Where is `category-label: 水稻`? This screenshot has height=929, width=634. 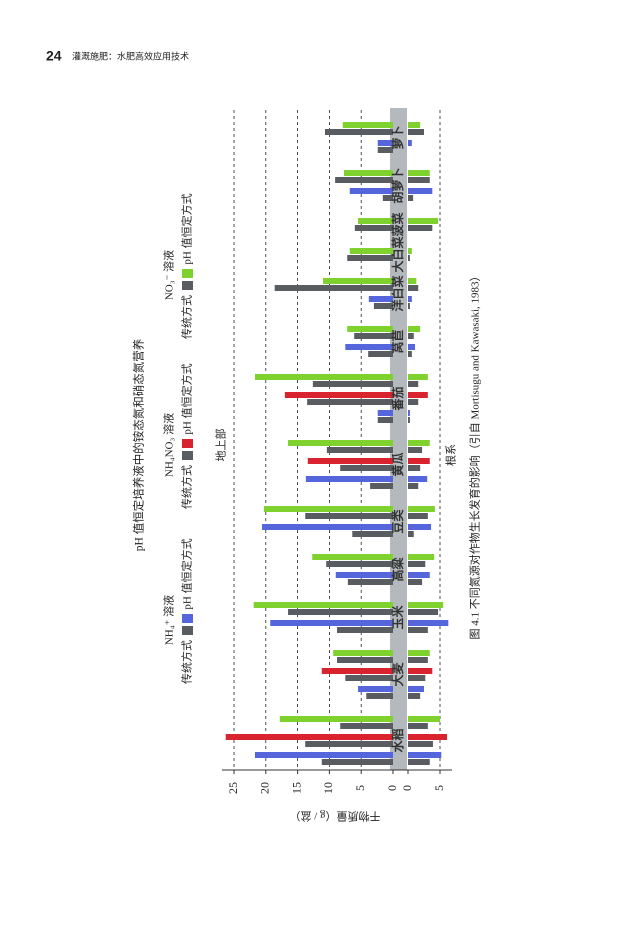
category-label: 水稻 is located at coordinates (397, 740).